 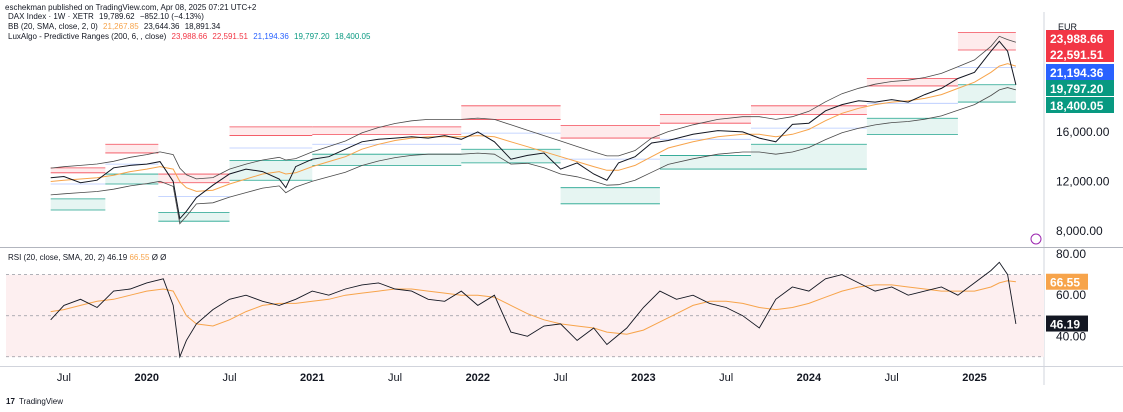 I want to click on legend-lux-v3: 21,194.36, so click(x=271, y=36).